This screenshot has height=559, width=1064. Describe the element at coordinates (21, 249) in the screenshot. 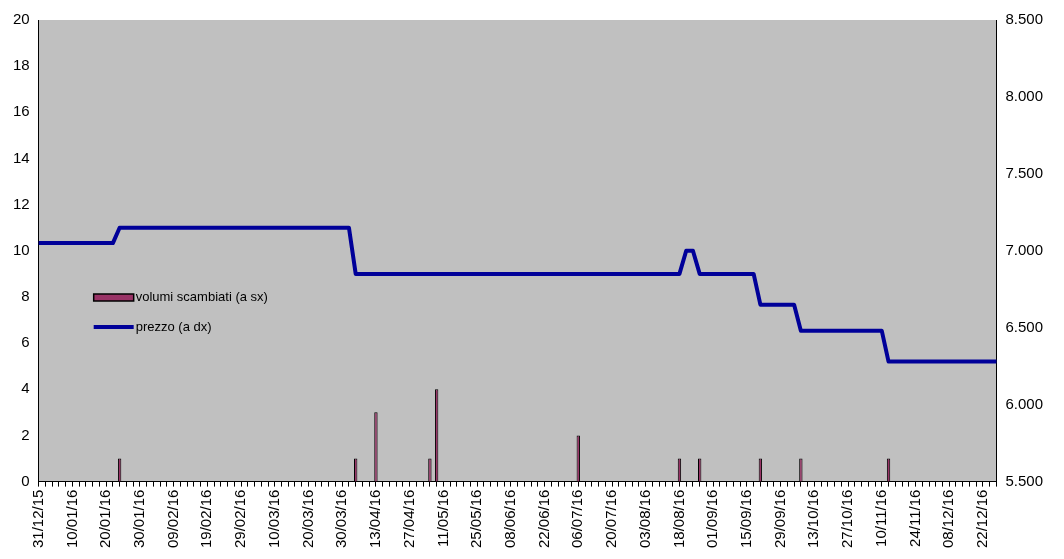

I see `y-tick-label: 10` at that location.